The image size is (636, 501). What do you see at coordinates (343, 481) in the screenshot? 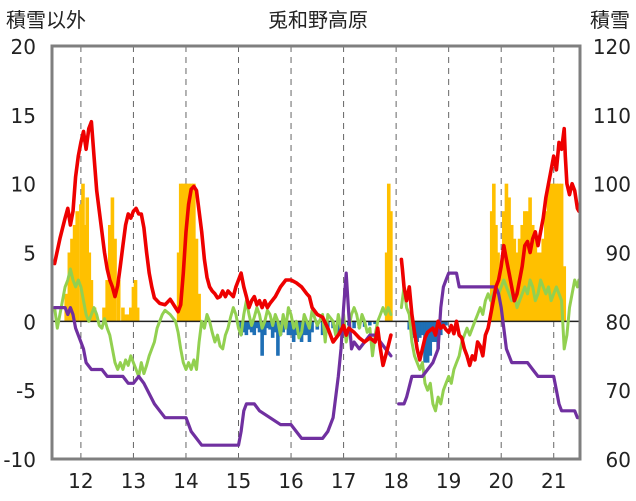
I see `x-tick-17: 17` at bounding box center [343, 481].